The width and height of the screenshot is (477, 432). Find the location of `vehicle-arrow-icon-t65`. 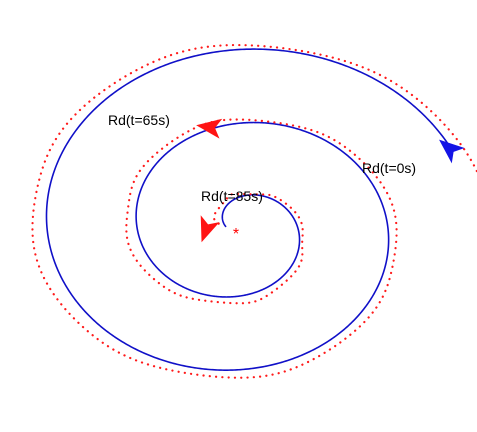

vehicle-arrow-icon-t65 is located at coordinates (209, 128).